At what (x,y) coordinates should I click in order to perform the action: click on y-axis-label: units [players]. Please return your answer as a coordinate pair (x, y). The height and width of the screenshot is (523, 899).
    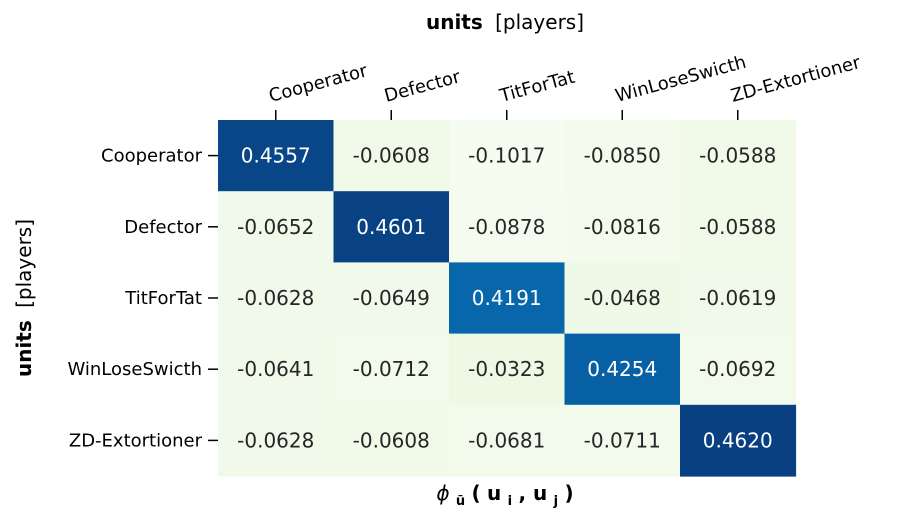
    Looking at the image, I should click on (24, 298).